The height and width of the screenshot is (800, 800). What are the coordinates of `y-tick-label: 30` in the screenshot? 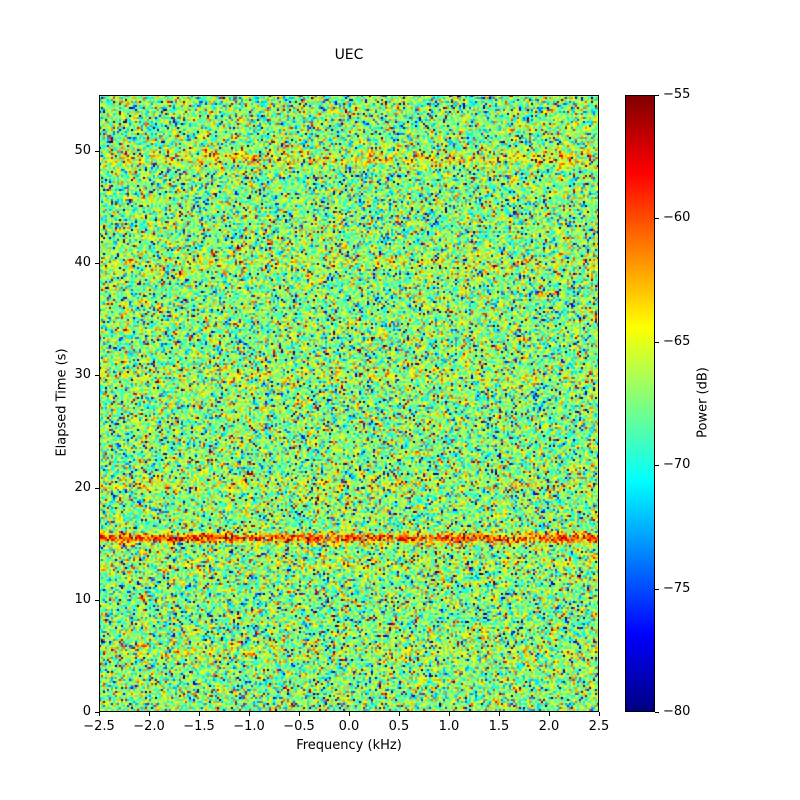 It's located at (82, 375).